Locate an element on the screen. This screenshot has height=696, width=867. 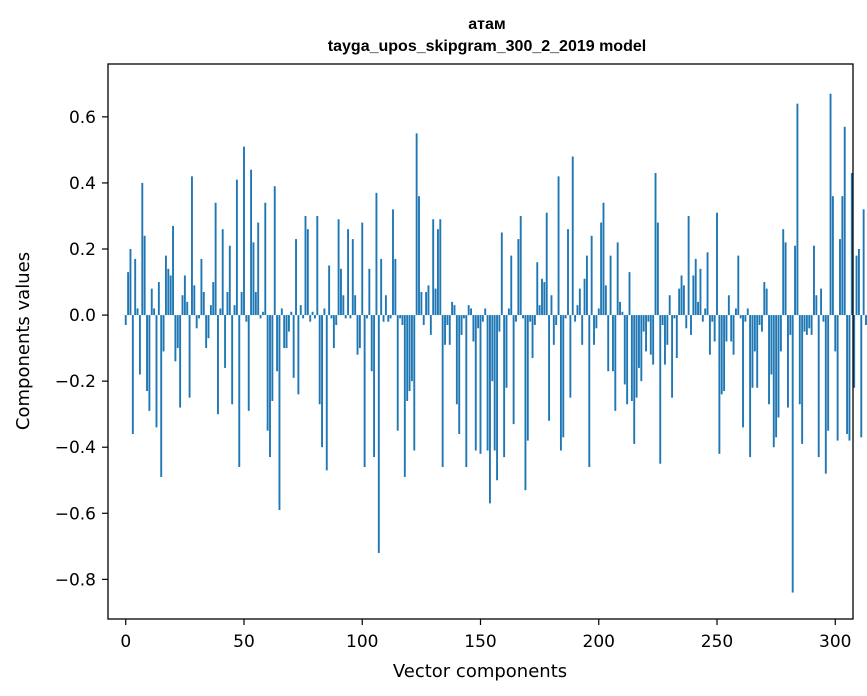
x-tick-label: 0 is located at coordinates (125, 642).